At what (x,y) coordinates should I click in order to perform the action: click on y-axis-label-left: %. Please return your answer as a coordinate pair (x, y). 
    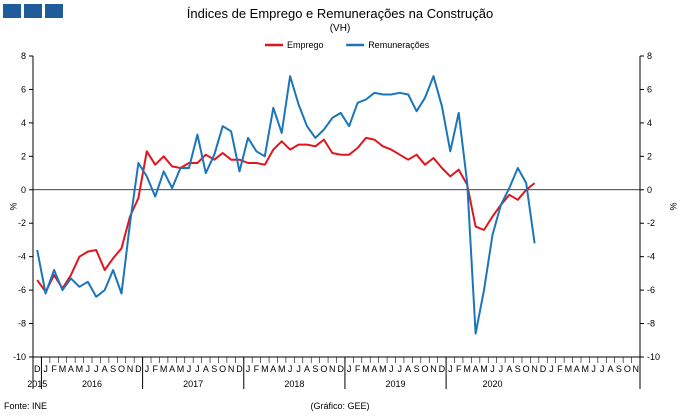
    Looking at the image, I should click on (13, 206).